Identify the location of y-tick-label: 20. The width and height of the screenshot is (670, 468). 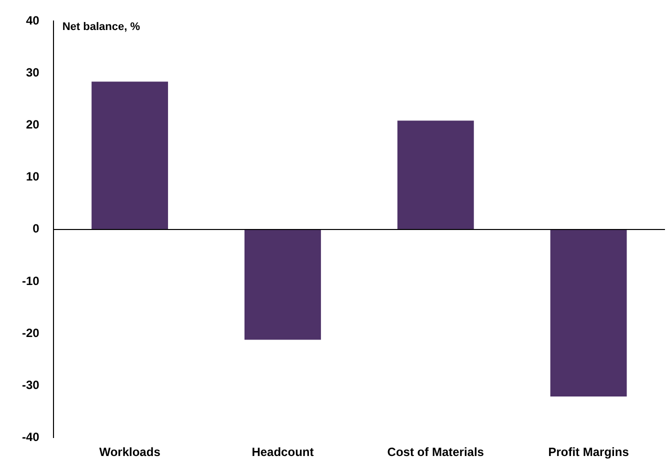
(33, 125).